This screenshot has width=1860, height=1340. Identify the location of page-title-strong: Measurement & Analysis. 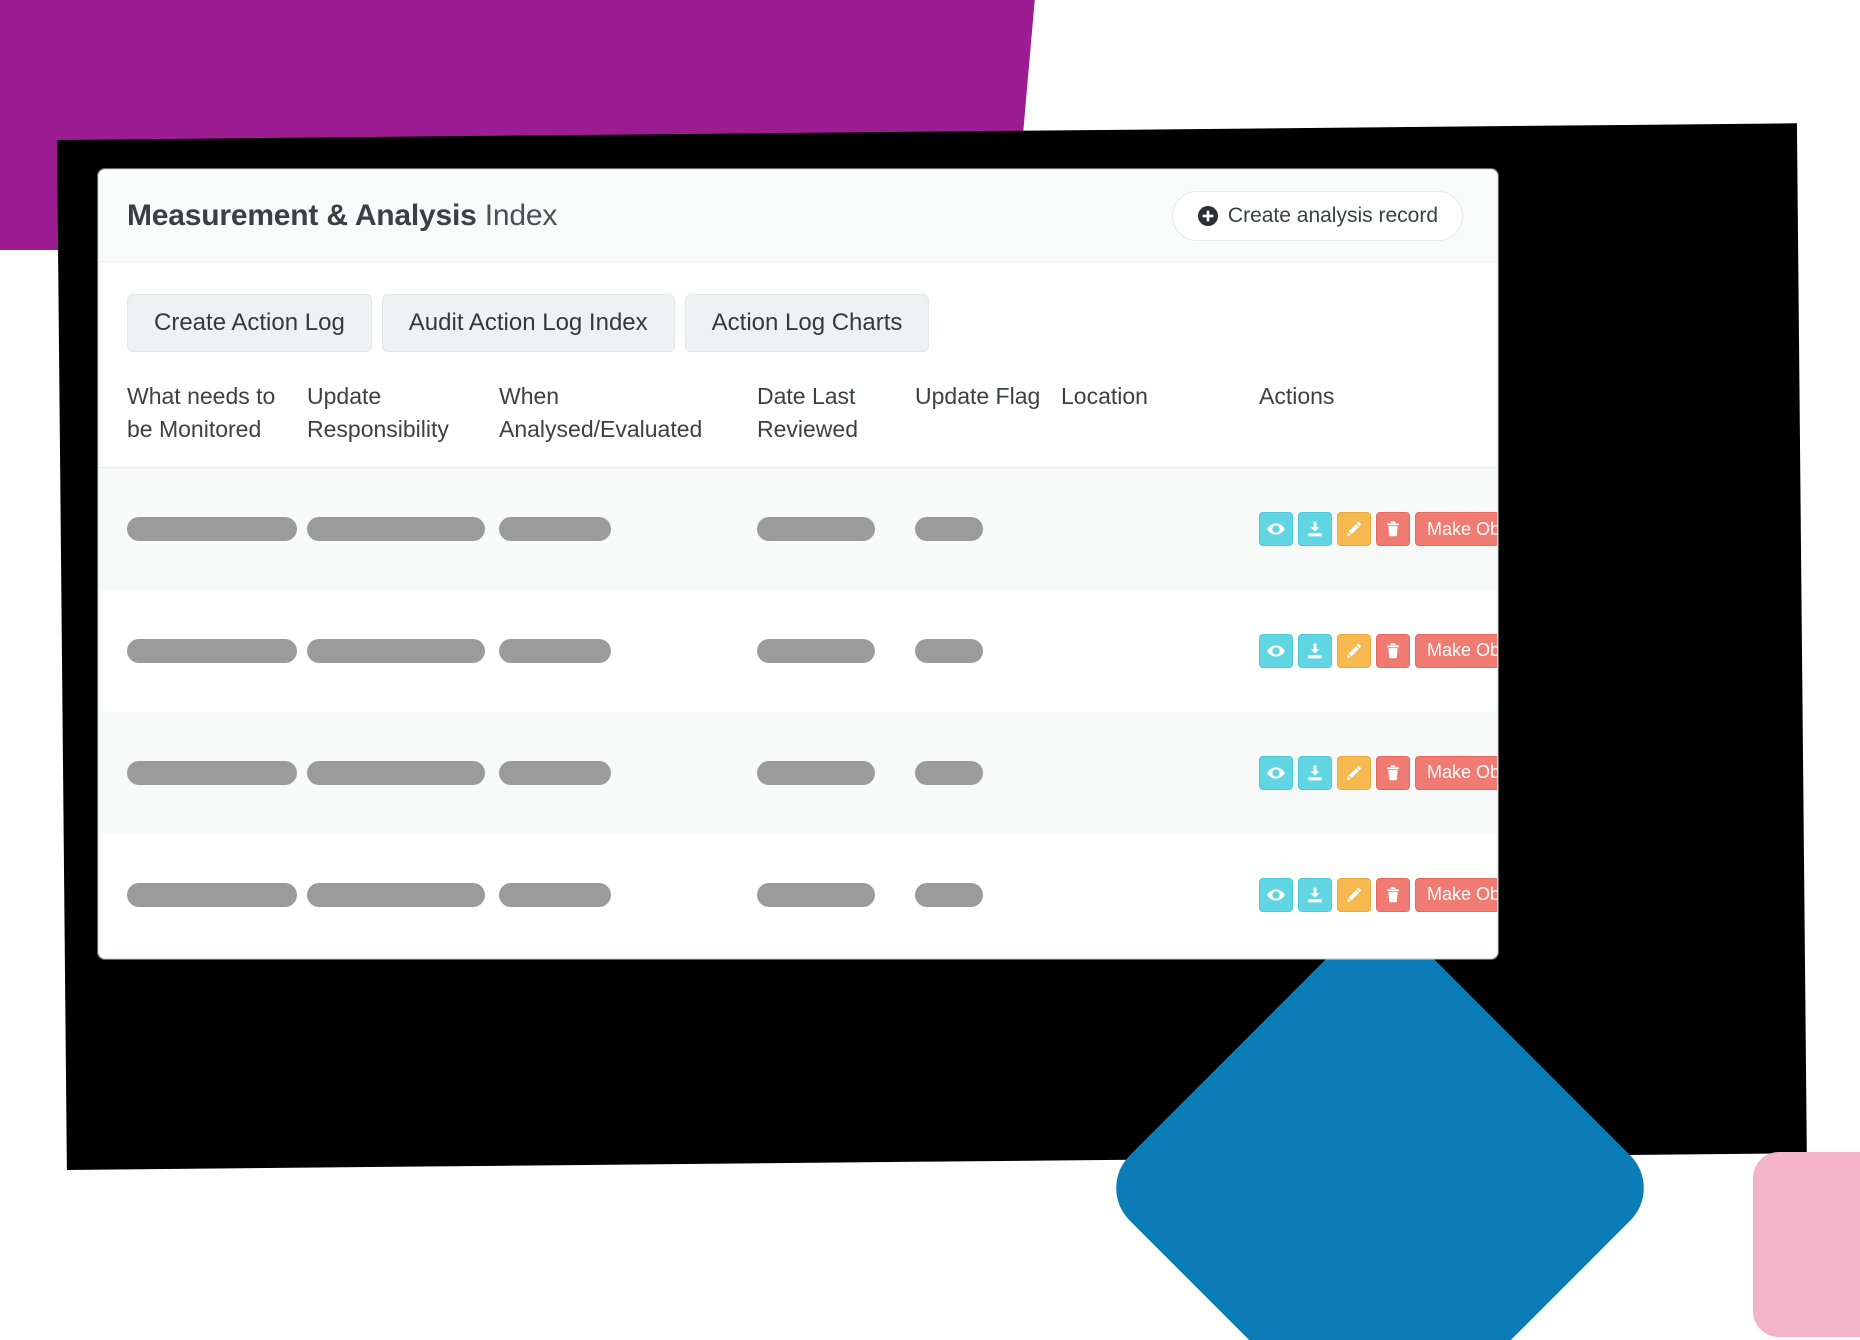
(302, 215).